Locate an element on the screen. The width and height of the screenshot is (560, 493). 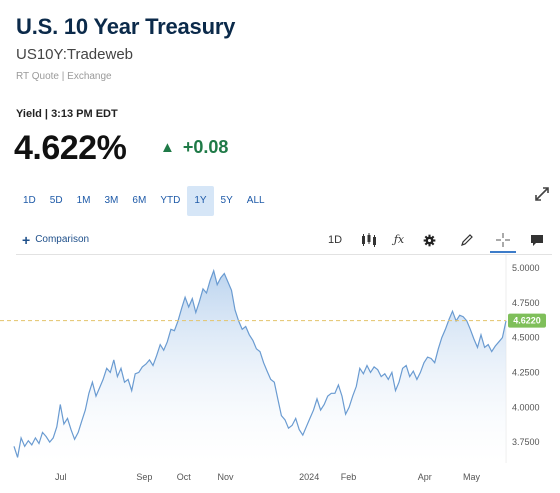
fx-icon: ƒx is located at coordinates (399, 239).